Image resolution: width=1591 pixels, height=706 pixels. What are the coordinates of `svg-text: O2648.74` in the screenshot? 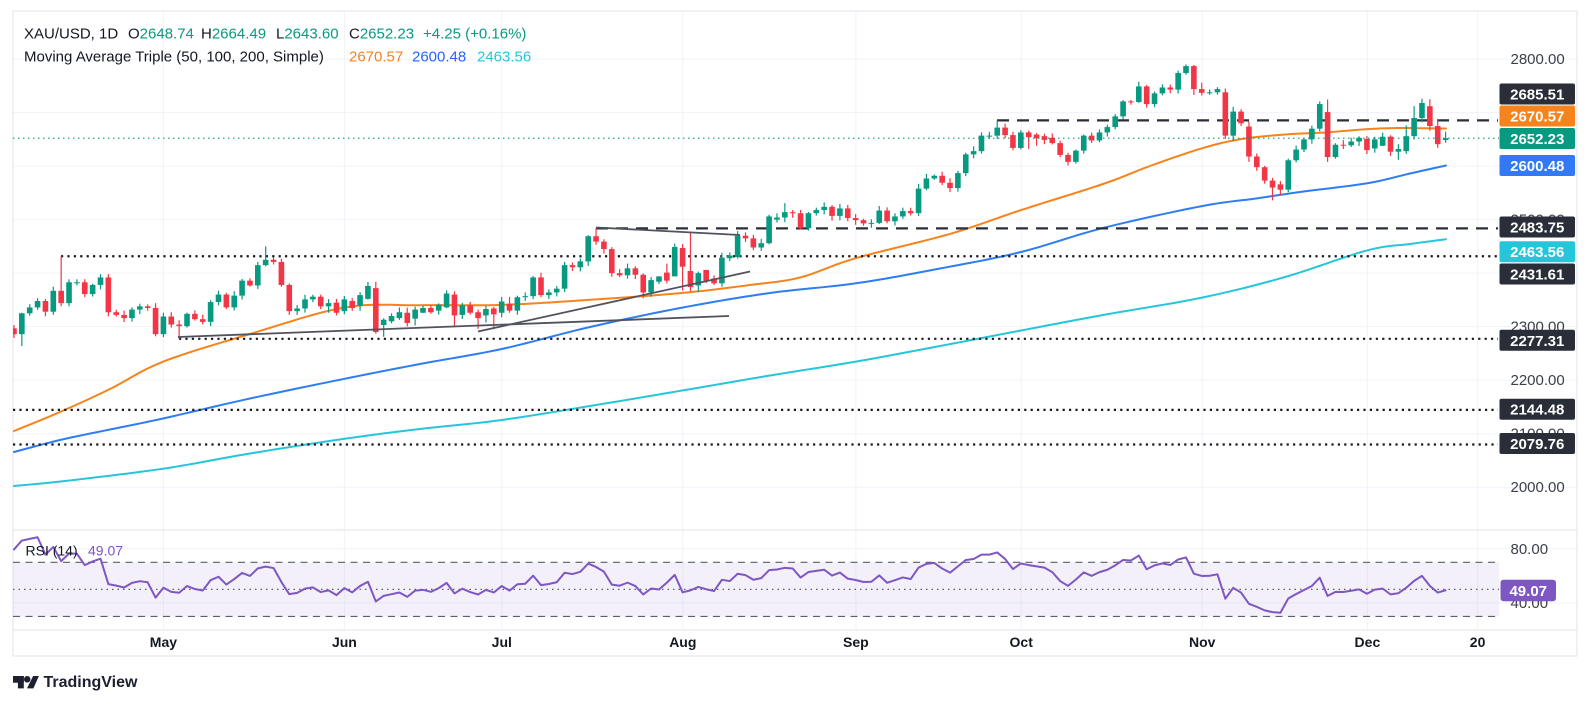 It's located at (161, 34).